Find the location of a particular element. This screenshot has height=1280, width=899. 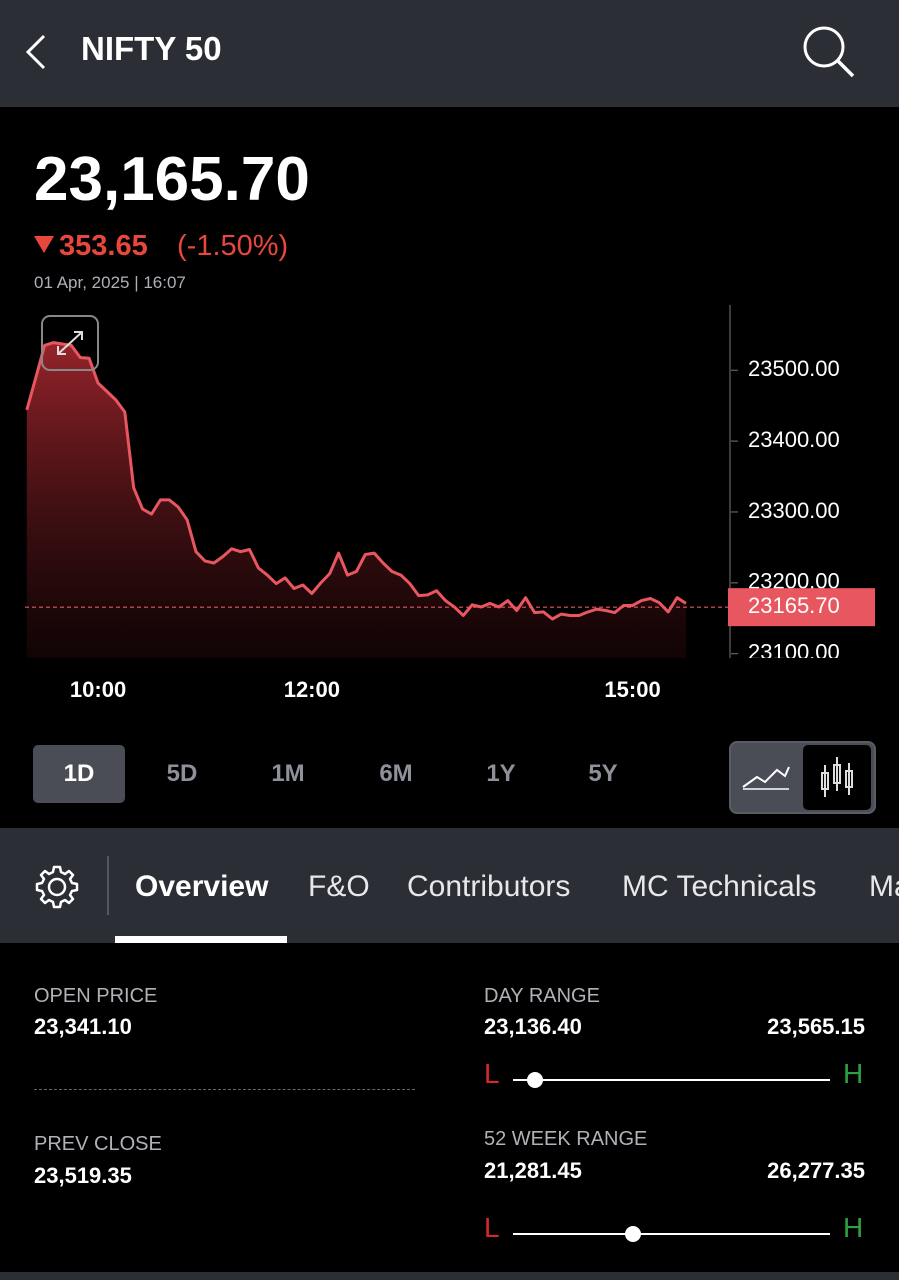

search-button is located at coordinates (829, 52).